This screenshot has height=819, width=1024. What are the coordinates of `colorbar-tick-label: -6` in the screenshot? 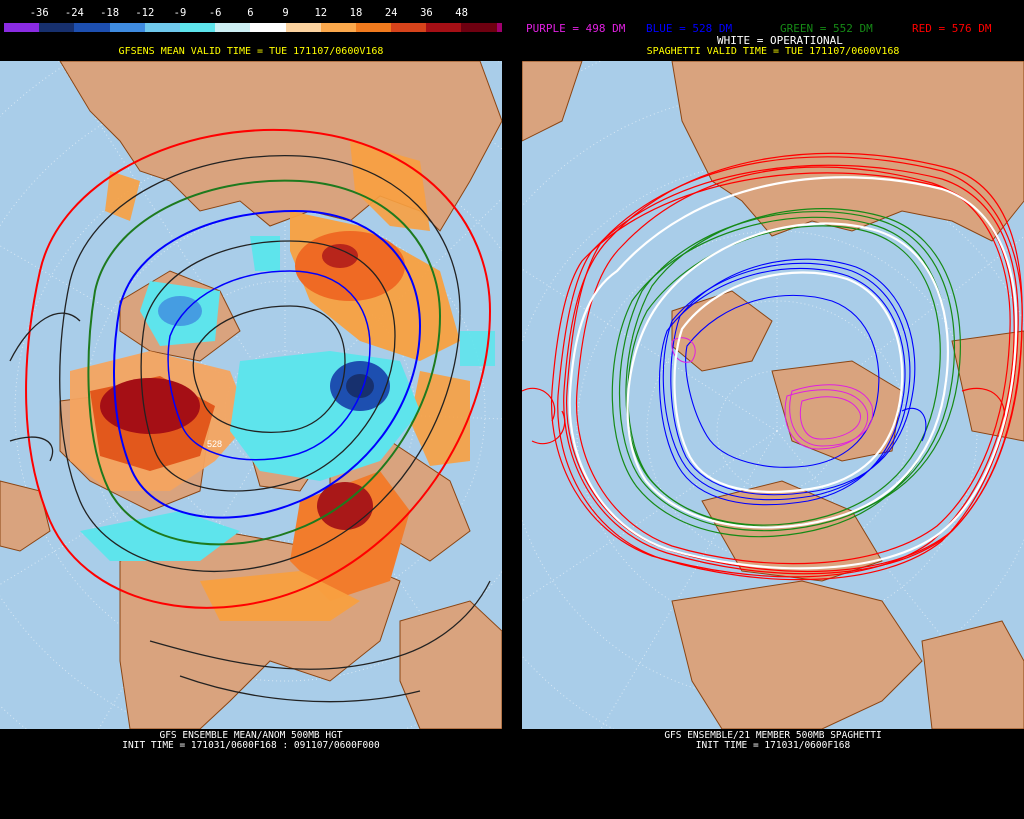 It's located at (215, 13).